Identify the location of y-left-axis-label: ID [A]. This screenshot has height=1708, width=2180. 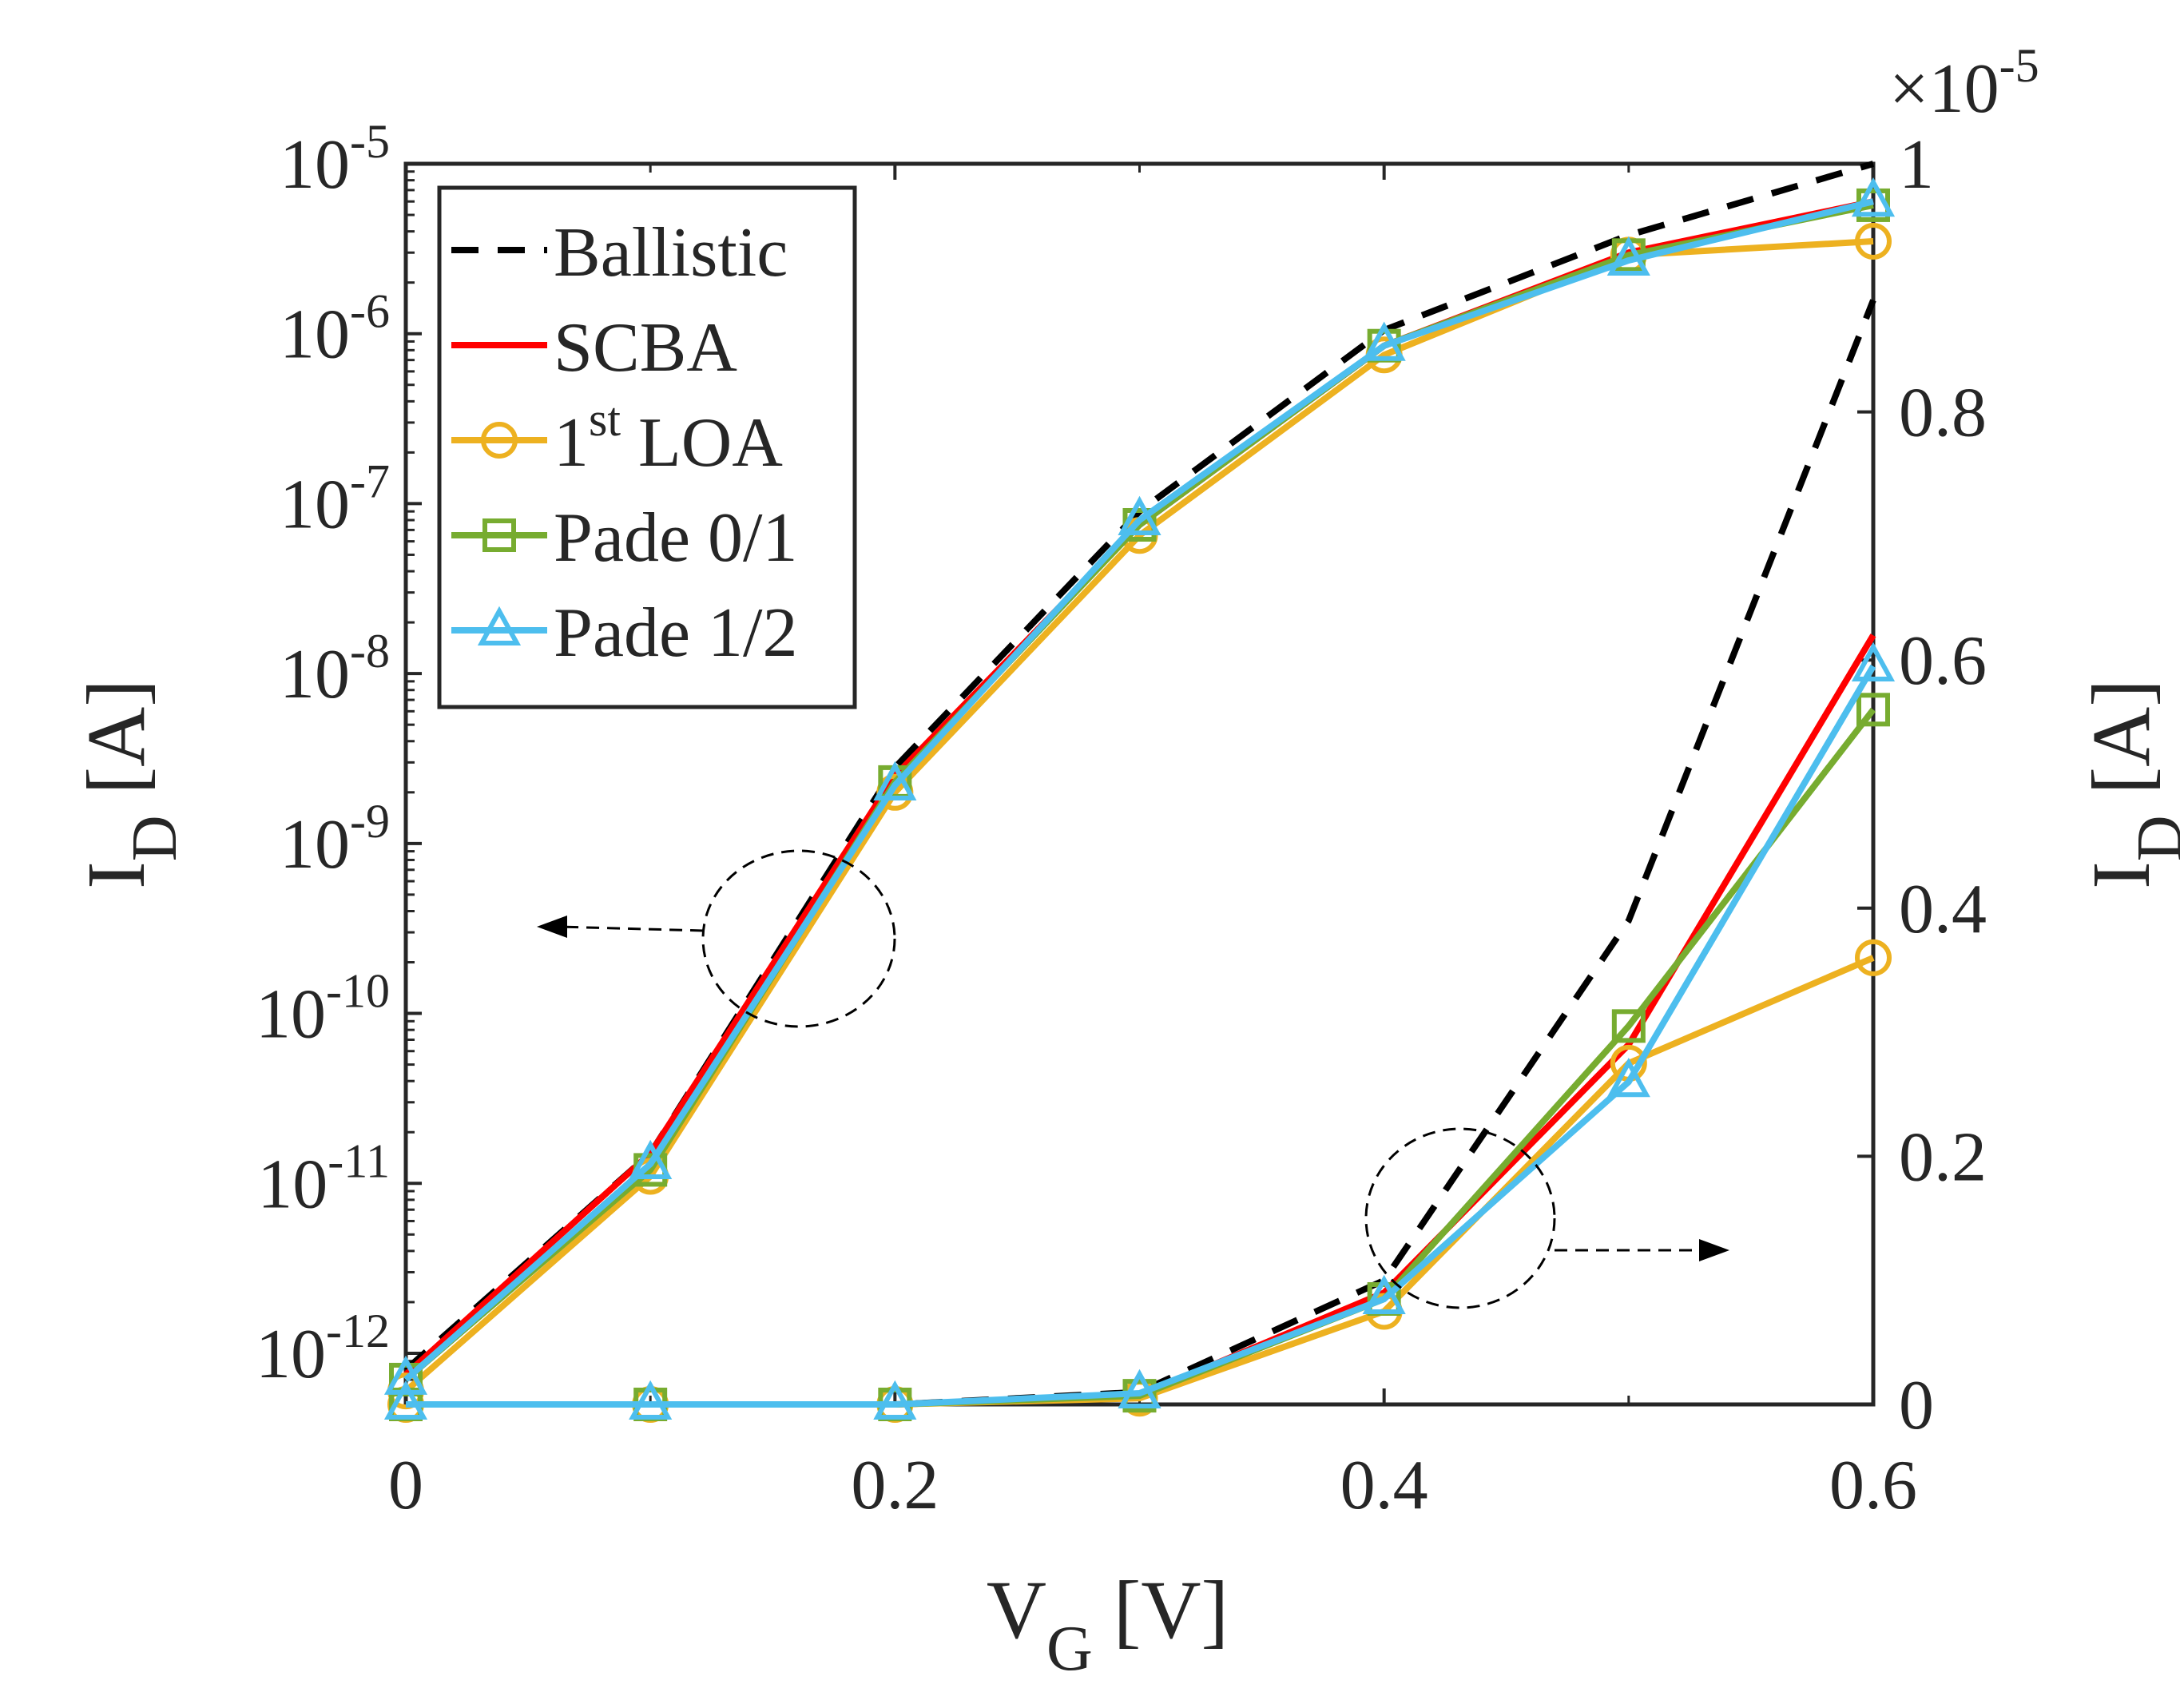
(130, 784).